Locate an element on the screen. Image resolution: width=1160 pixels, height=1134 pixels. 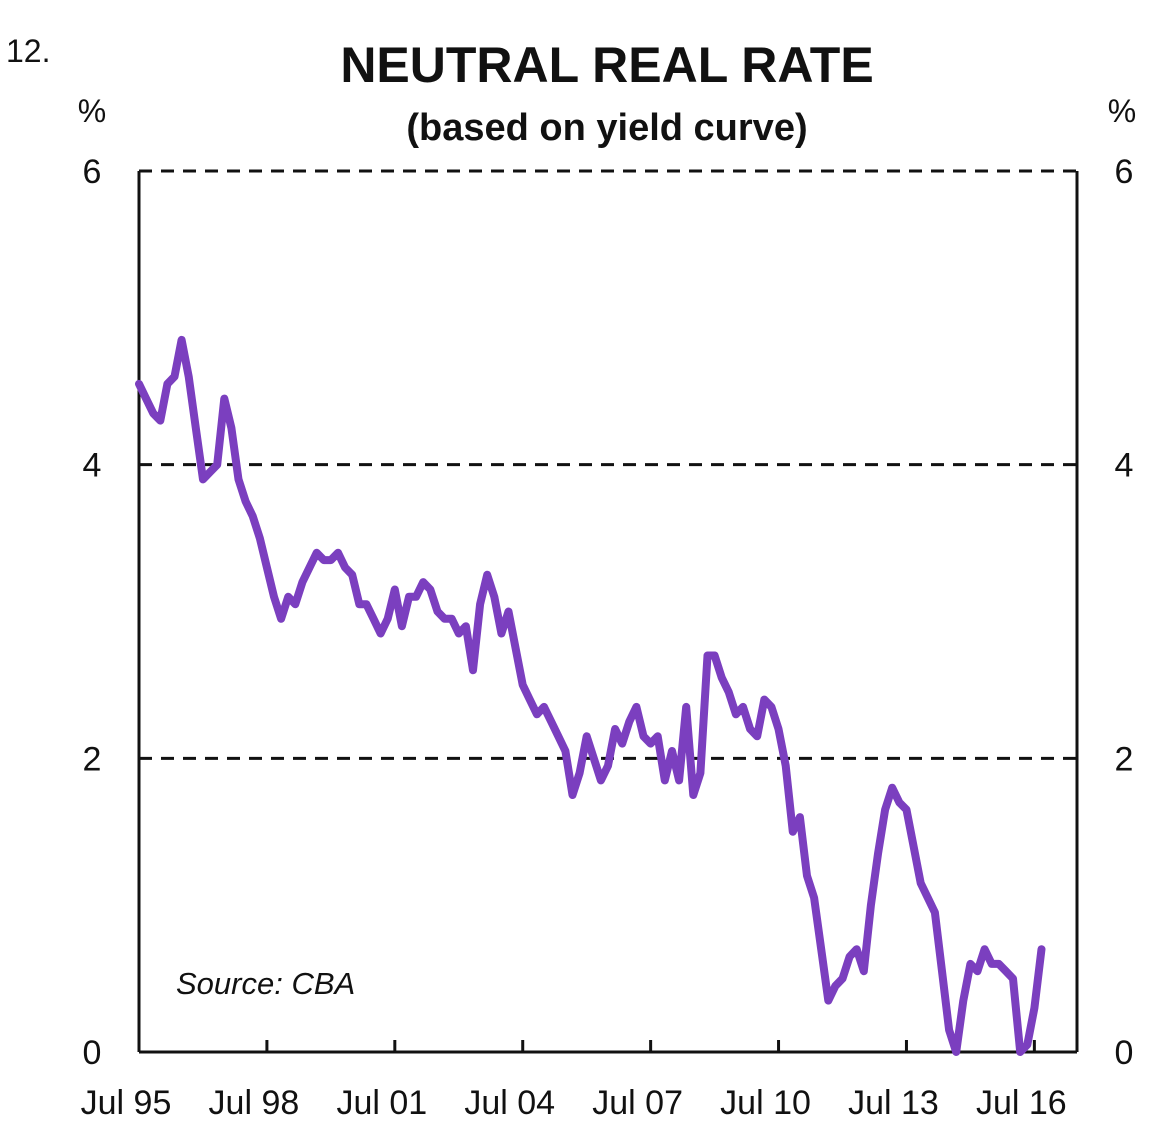
chart-subtitle: (based on yield curve) is located at coordinates (606, 128).